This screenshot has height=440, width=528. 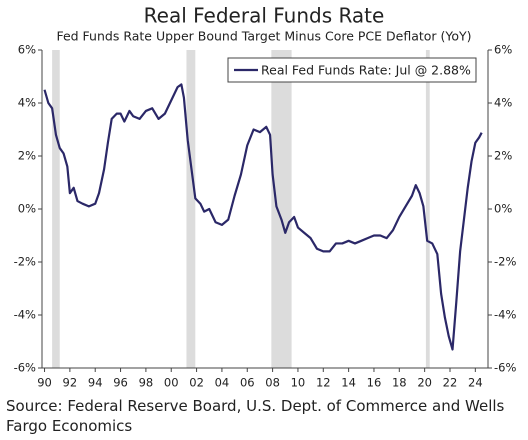 What do you see at coordinates (503, 209) in the screenshot?
I see `y2-tick-label: 0%` at bounding box center [503, 209].